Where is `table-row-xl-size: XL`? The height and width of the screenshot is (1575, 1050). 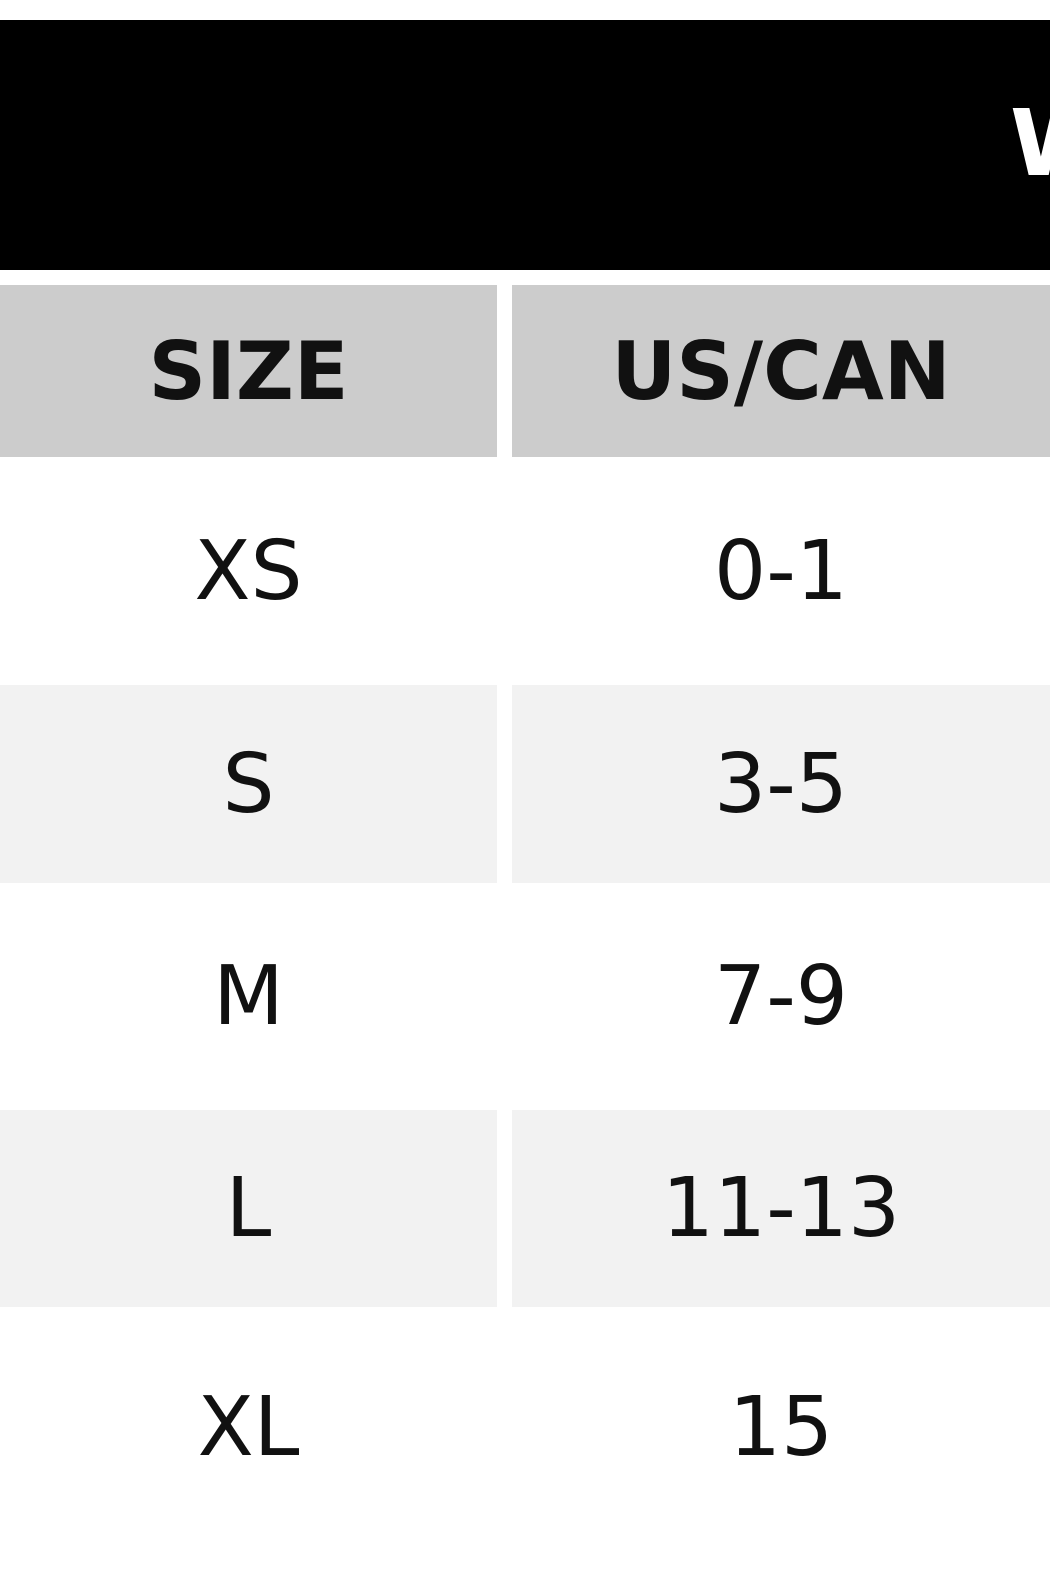
table-row-xl-size: XL is located at coordinates (248, 1427).